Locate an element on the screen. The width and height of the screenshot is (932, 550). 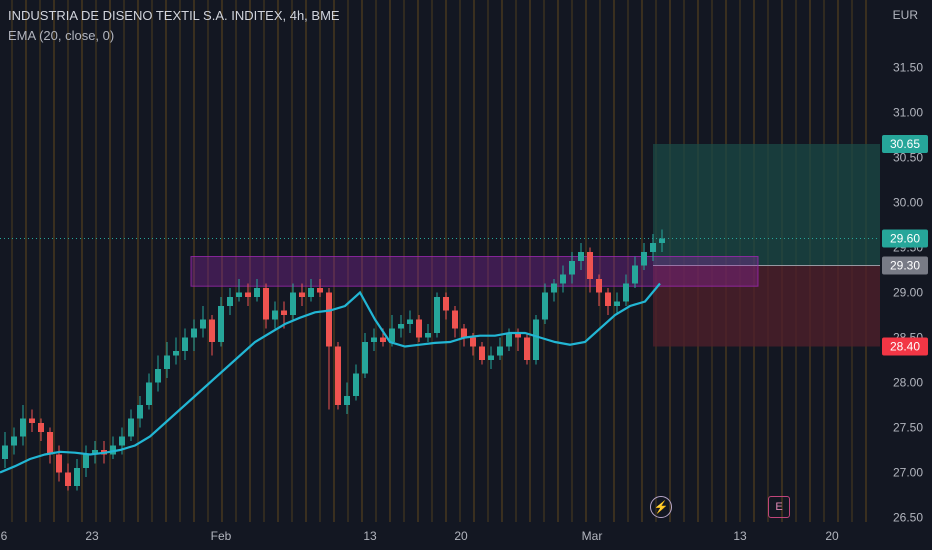
price-label: 29.30 is located at coordinates (905, 266).